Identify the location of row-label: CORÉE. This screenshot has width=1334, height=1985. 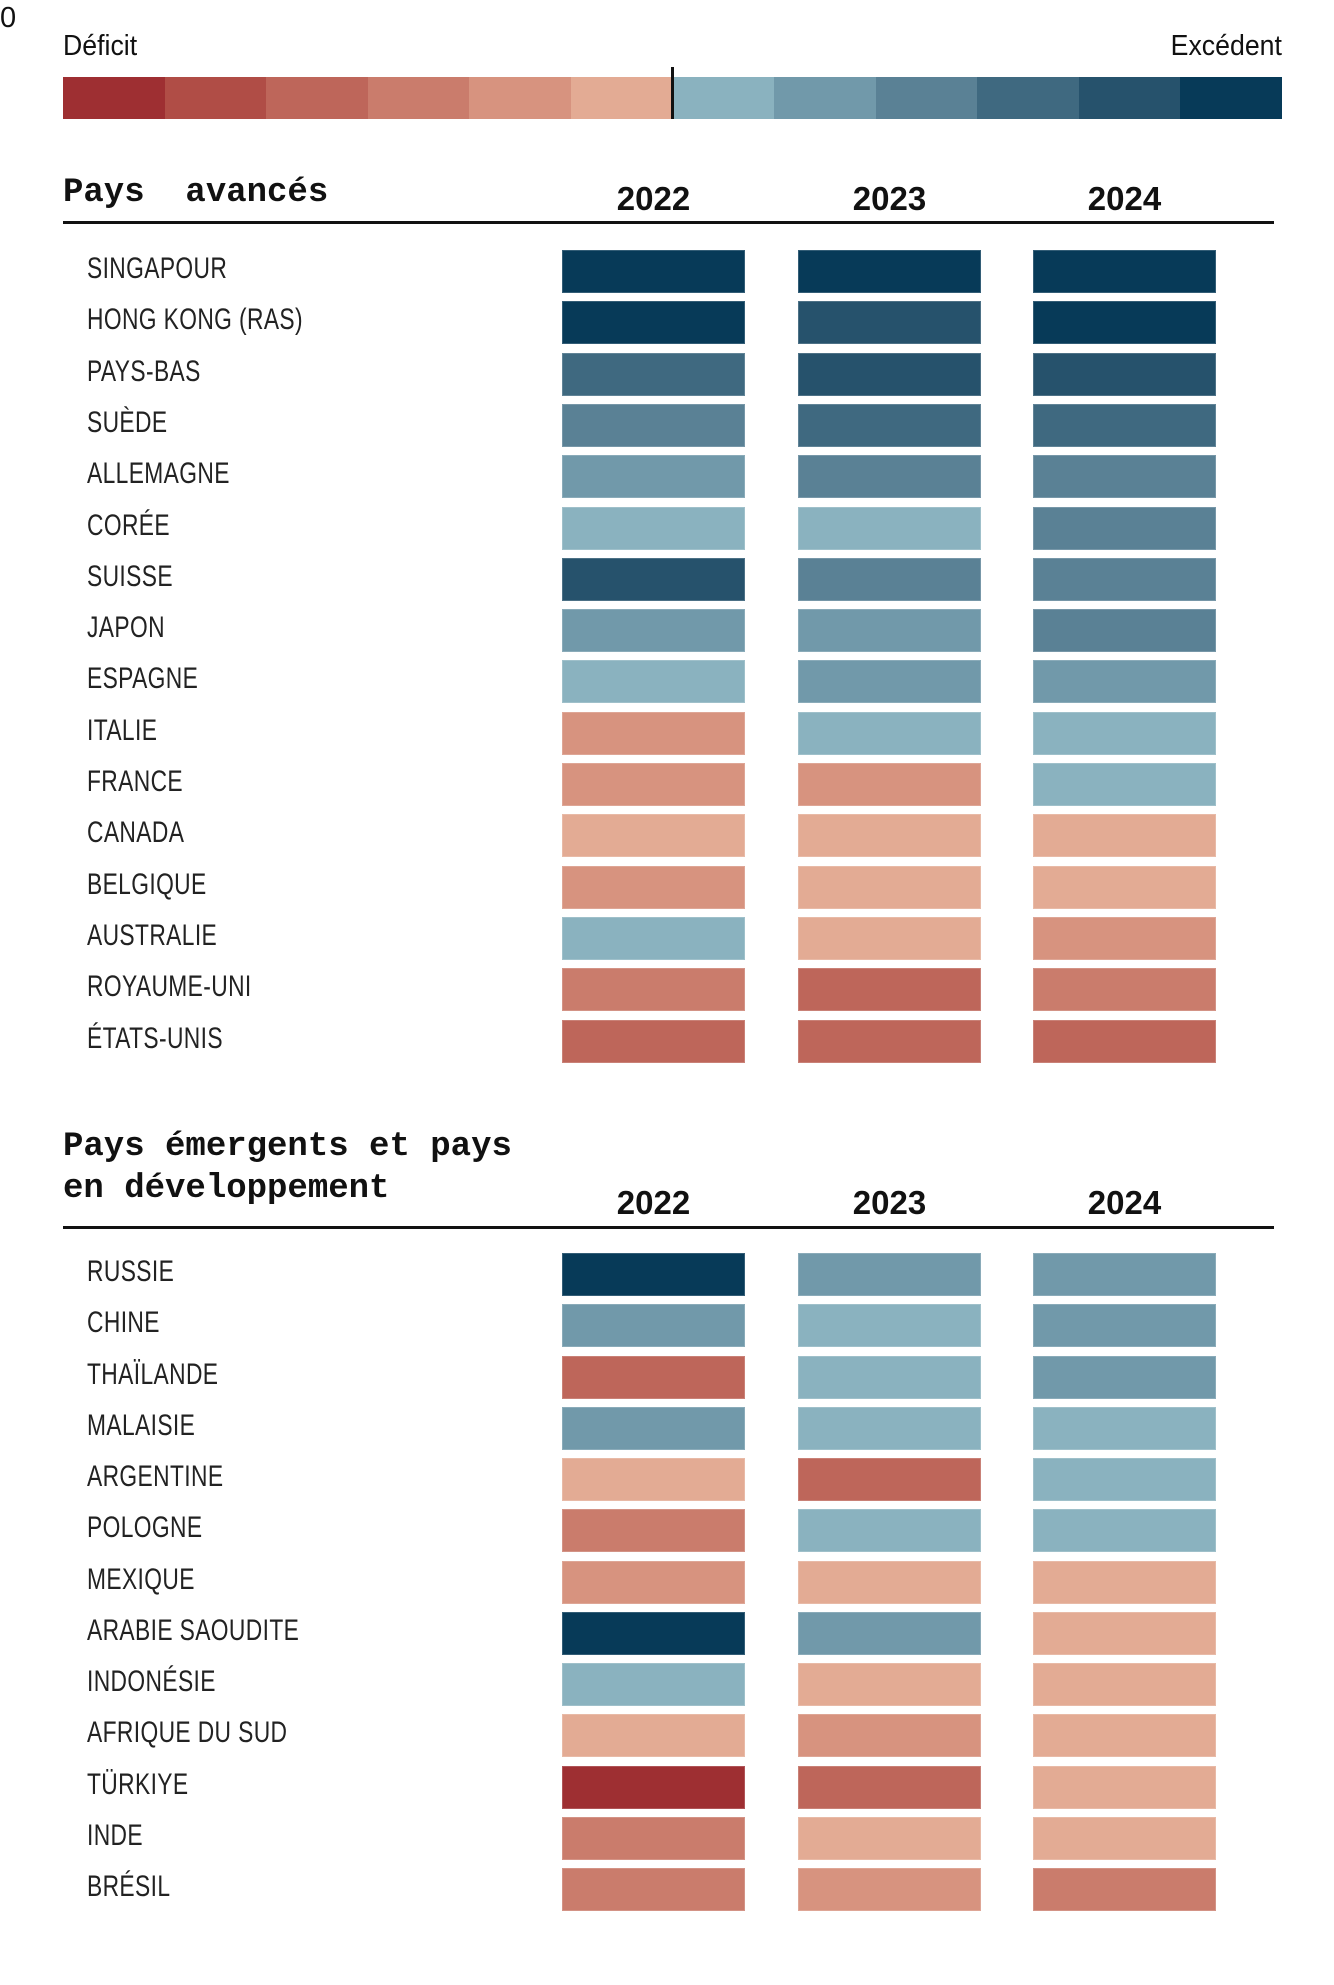
(128, 525).